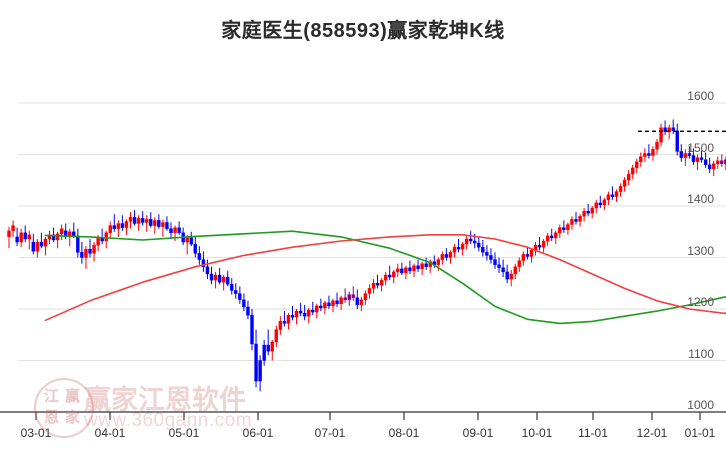  What do you see at coordinates (110, 433) in the screenshot?
I see `x-axis-tick-label: 04-01` at bounding box center [110, 433].